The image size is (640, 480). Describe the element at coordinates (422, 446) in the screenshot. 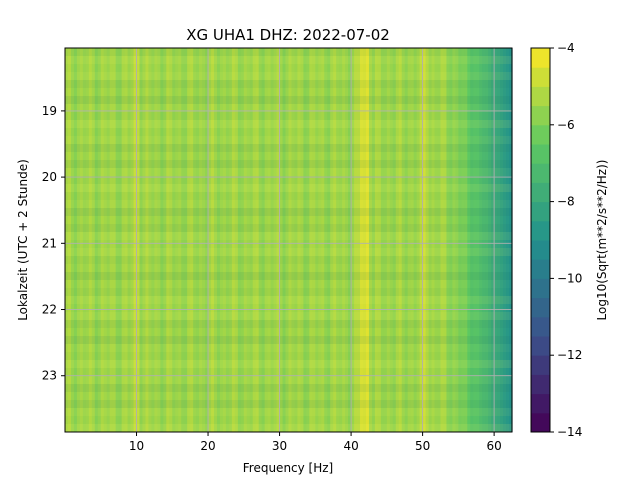

I see `x-tick-label: 50` at that location.